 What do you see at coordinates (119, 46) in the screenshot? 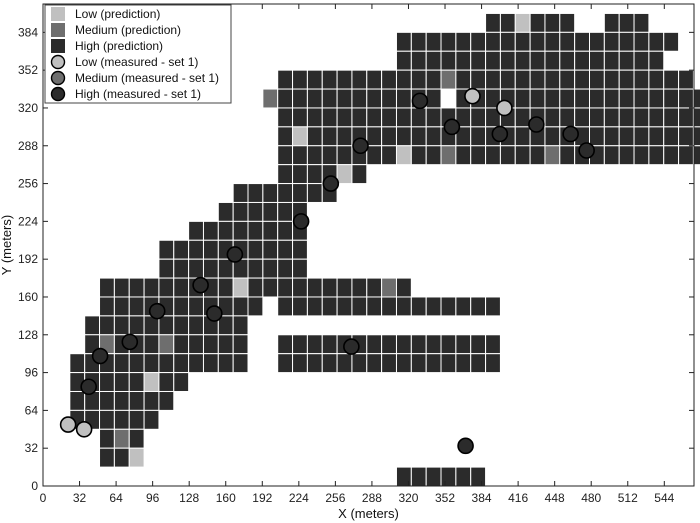
I see `legend-label: High (prediction)` at bounding box center [119, 46].